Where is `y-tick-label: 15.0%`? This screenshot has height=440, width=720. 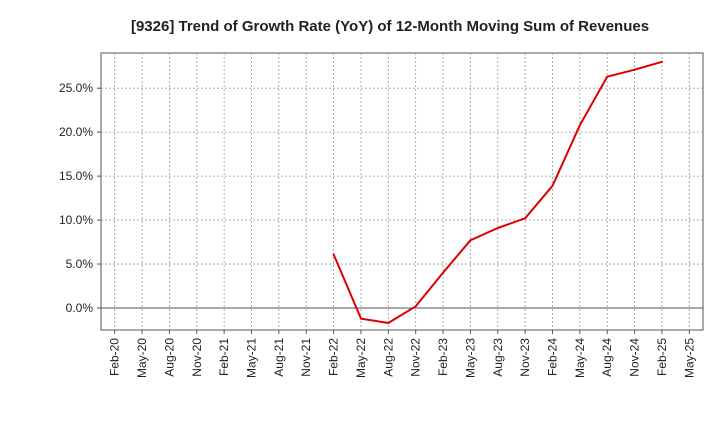 y-tick-label: 15.0% is located at coordinates (76, 176).